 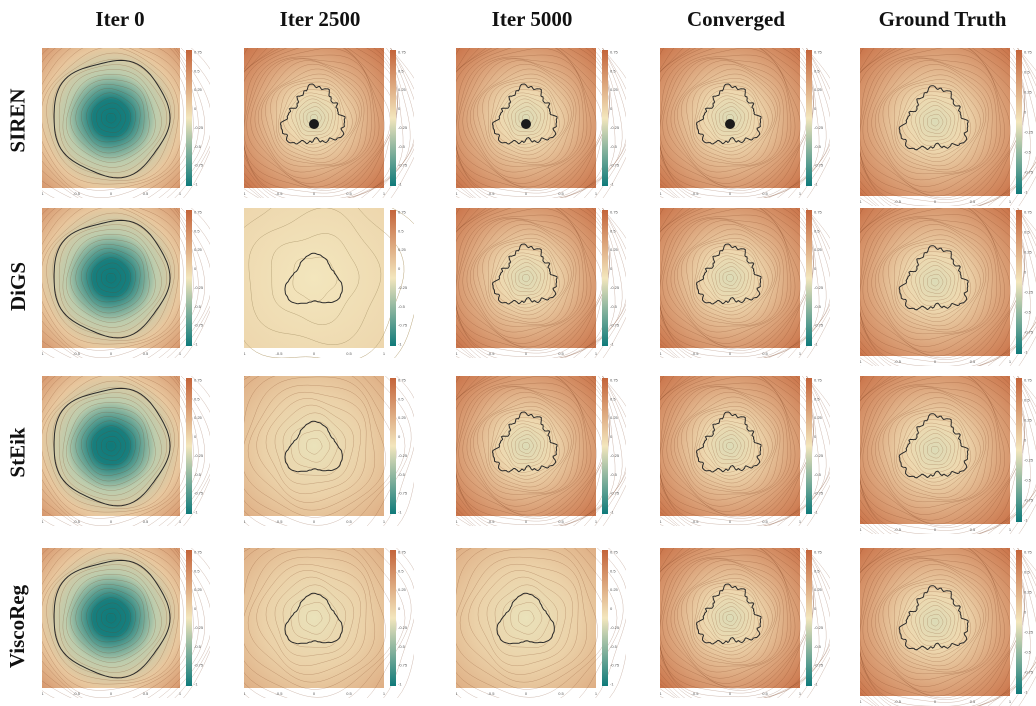 I want to click on contour-panel-viscoreg-3: -1 -0.5 0 0.5 1 0.75 0.5 0.25 0 -0.25 -0.5 -0.75 -1, so click(x=745, y=623).